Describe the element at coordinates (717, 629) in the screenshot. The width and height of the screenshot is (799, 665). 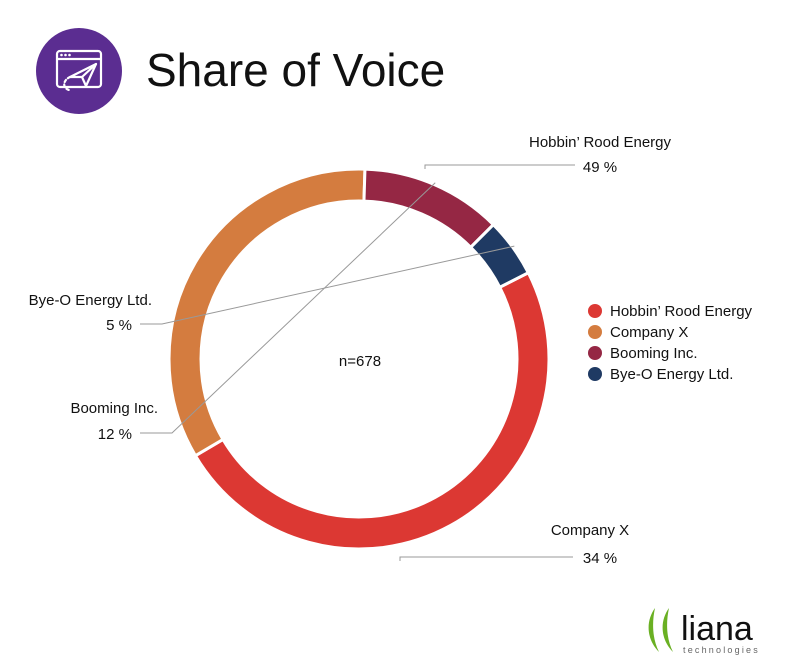
I see `logo-wordmark: liana` at that location.